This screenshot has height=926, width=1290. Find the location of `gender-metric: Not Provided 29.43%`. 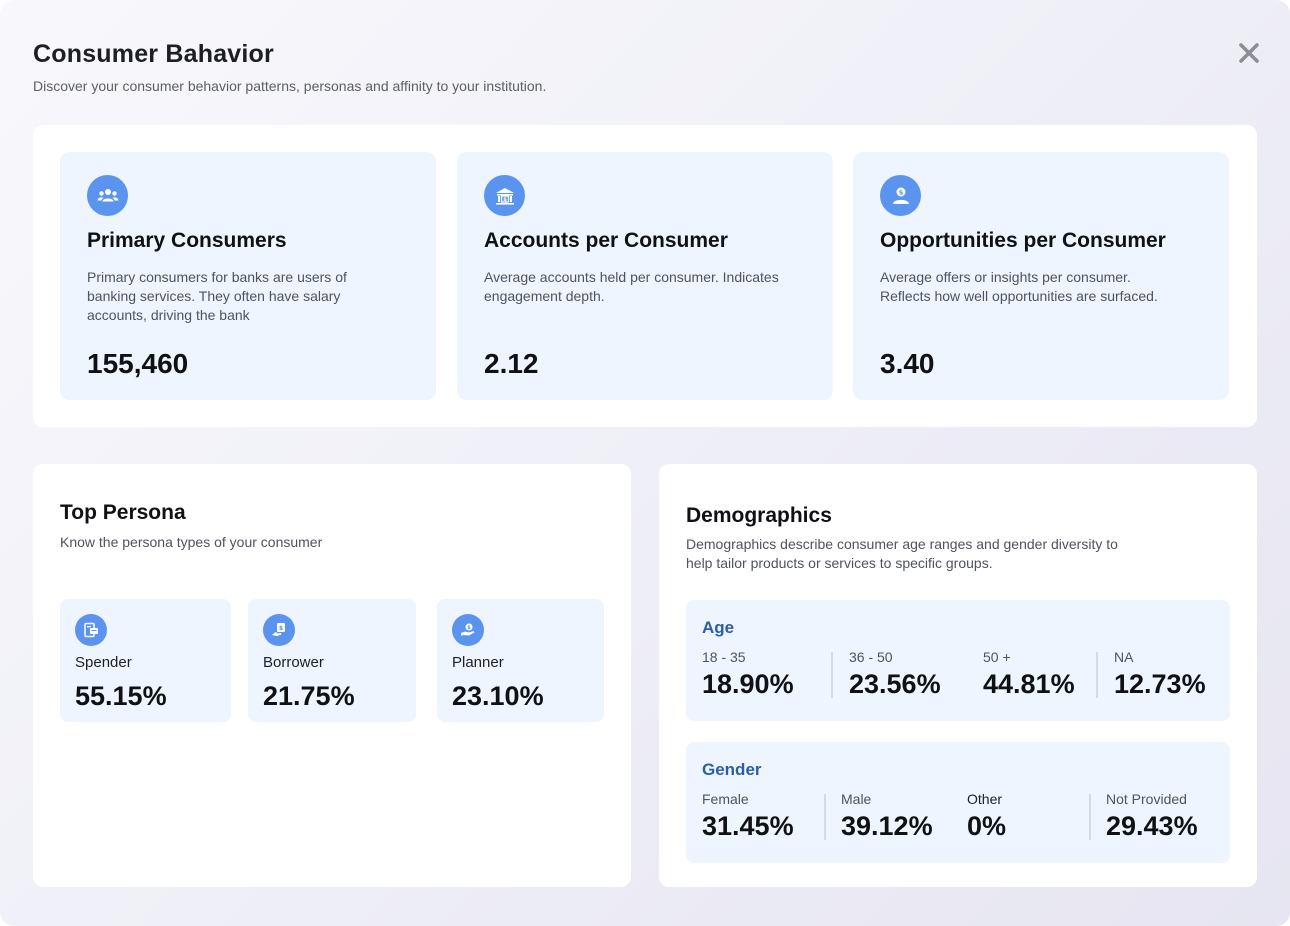

gender-metric: Not Provided 29.43% is located at coordinates (1152, 816).